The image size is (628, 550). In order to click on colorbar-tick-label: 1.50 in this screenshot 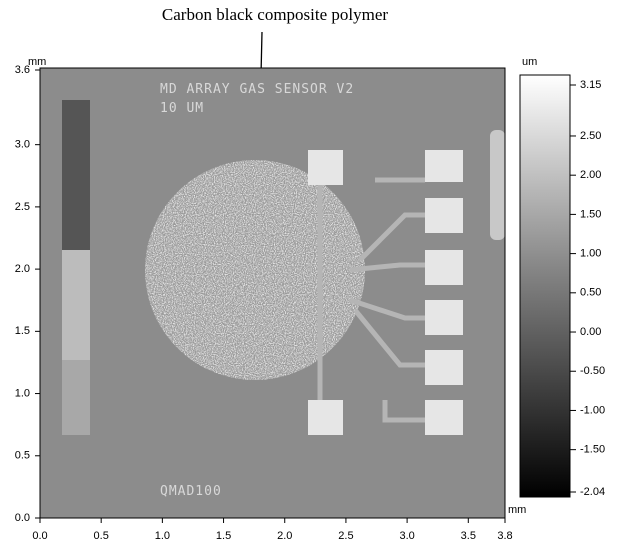, I will do `click(590, 214)`.